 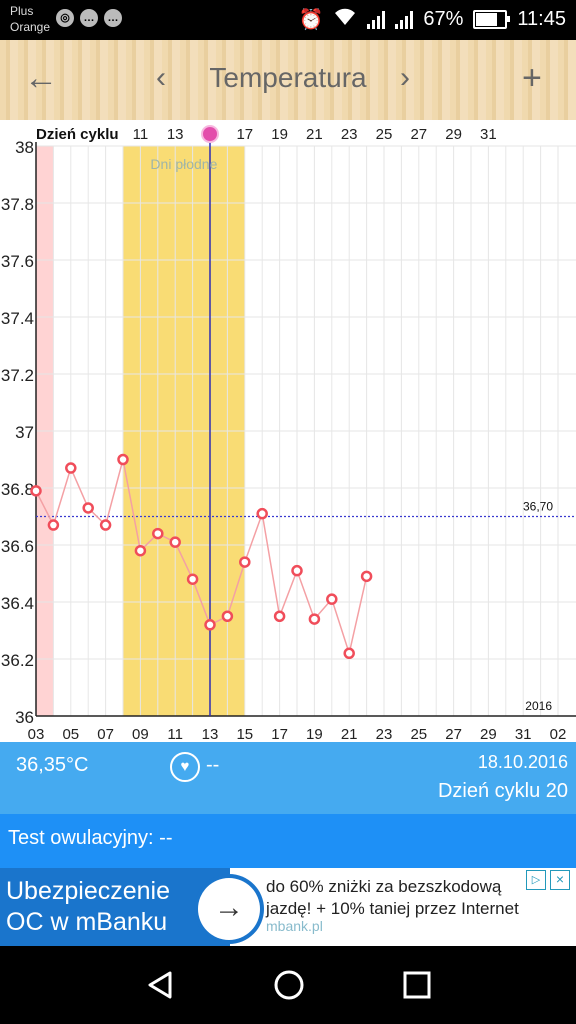 What do you see at coordinates (17, 318) in the screenshot?
I see `y-tick-label: 37.4` at bounding box center [17, 318].